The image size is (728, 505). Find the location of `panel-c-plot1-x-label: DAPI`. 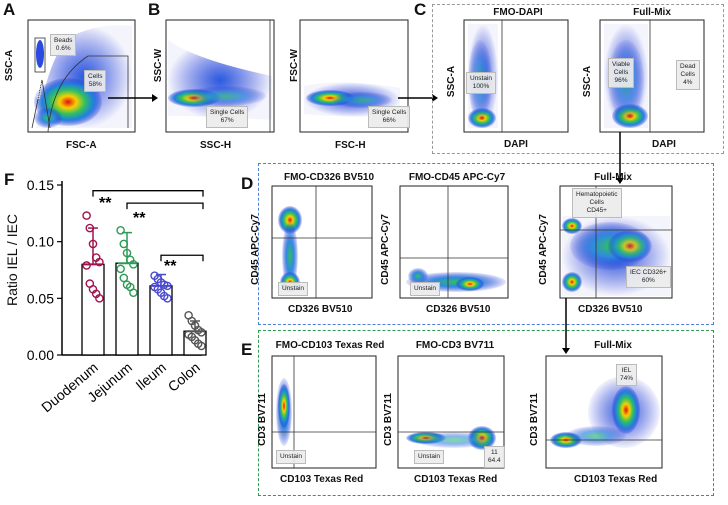

panel-c-plot1-x-label: DAPI is located at coordinates (516, 144).